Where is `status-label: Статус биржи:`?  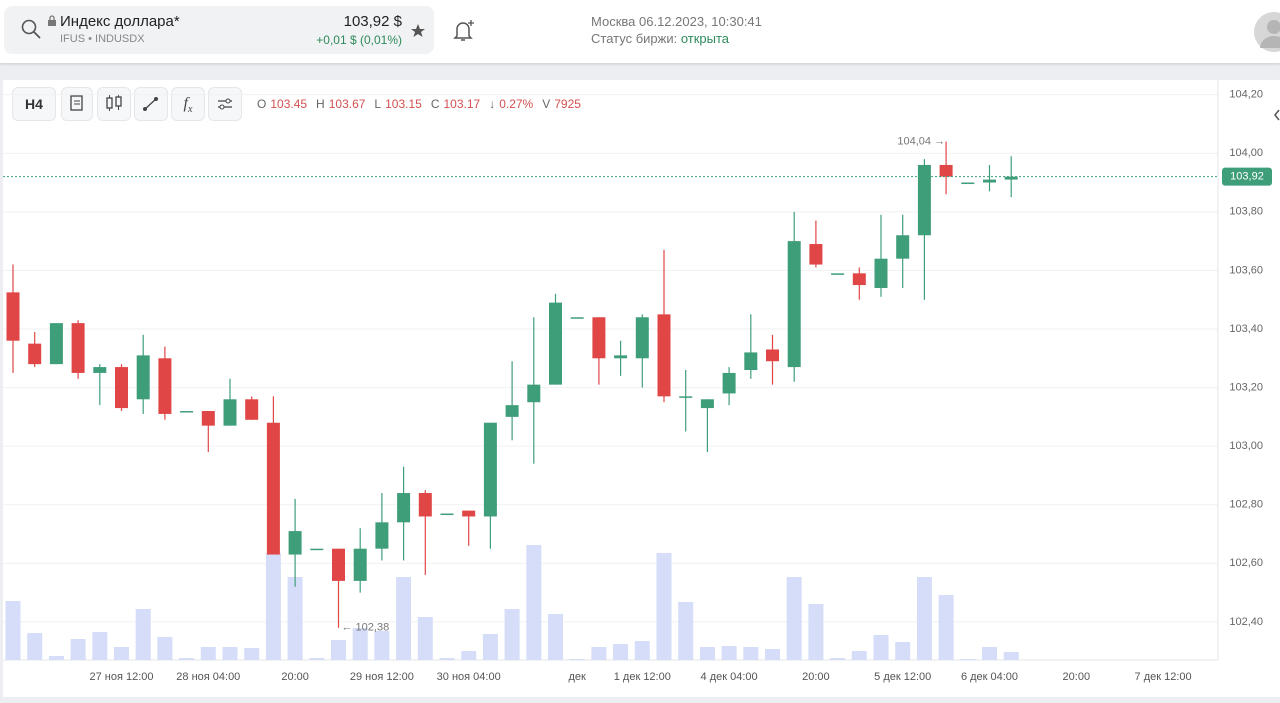
status-label: Статус биржи: is located at coordinates (634, 38).